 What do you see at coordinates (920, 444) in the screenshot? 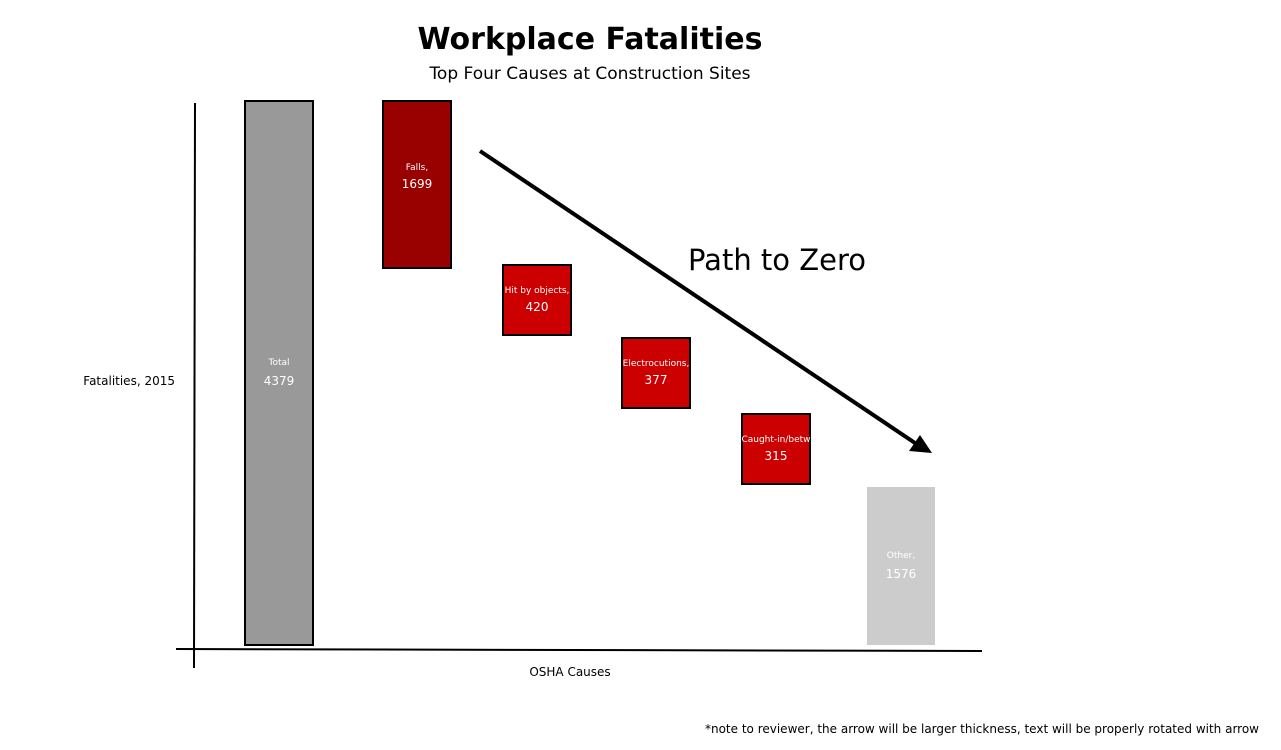
I see `trend-arrow-head` at bounding box center [920, 444].